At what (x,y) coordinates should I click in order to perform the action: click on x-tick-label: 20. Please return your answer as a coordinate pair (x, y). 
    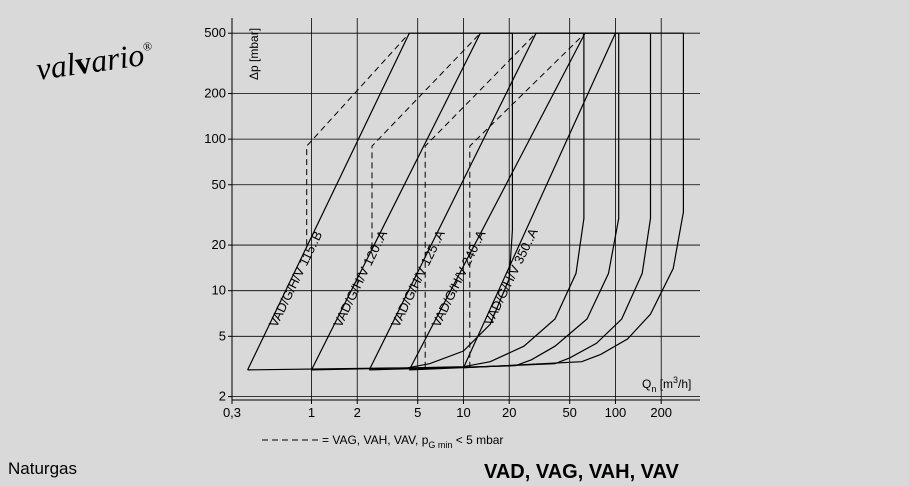
    Looking at the image, I should click on (509, 412).